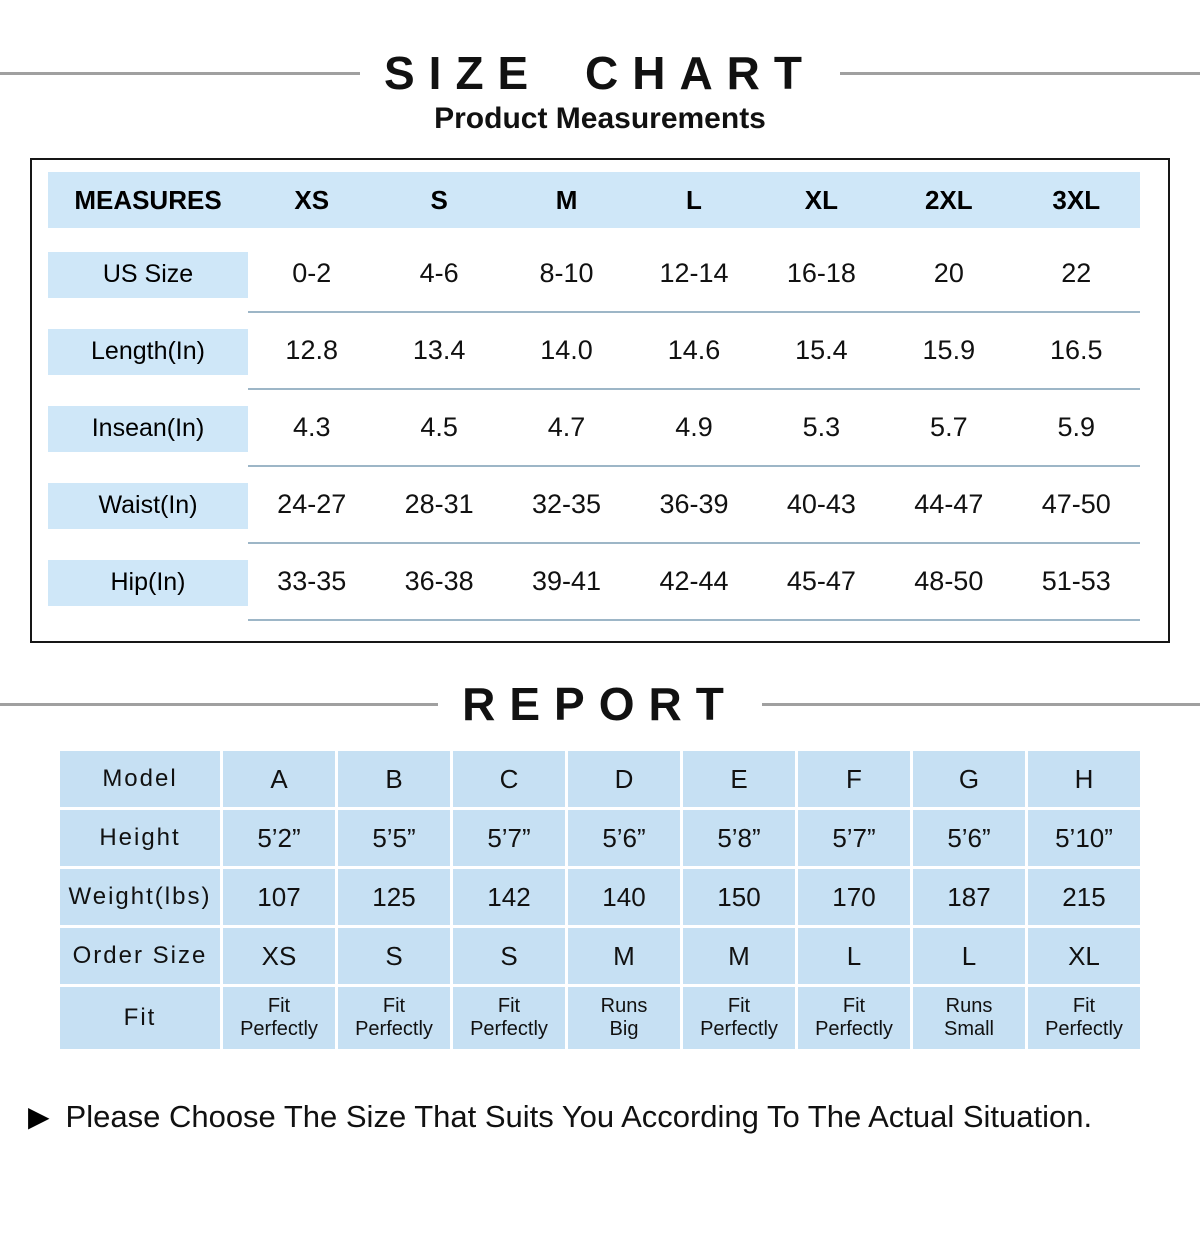 The image size is (1200, 1246). I want to click on size-chart-title-row: SIZE CHART, so click(600, 73).